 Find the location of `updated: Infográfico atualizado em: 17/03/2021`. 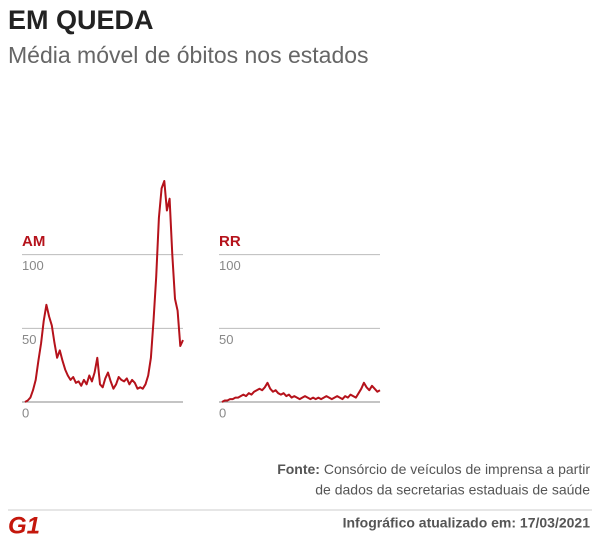

updated: Infográfico atualizado em: 17/03/2021 is located at coordinates (467, 523).